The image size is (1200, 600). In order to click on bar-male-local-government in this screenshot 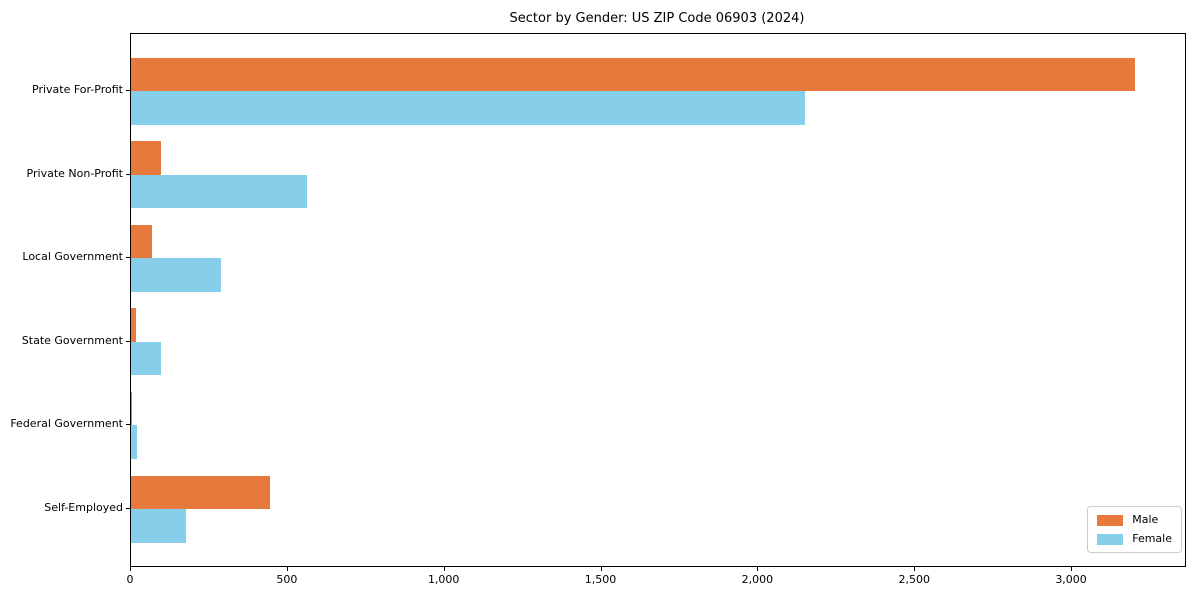, I will do `click(142, 241)`.